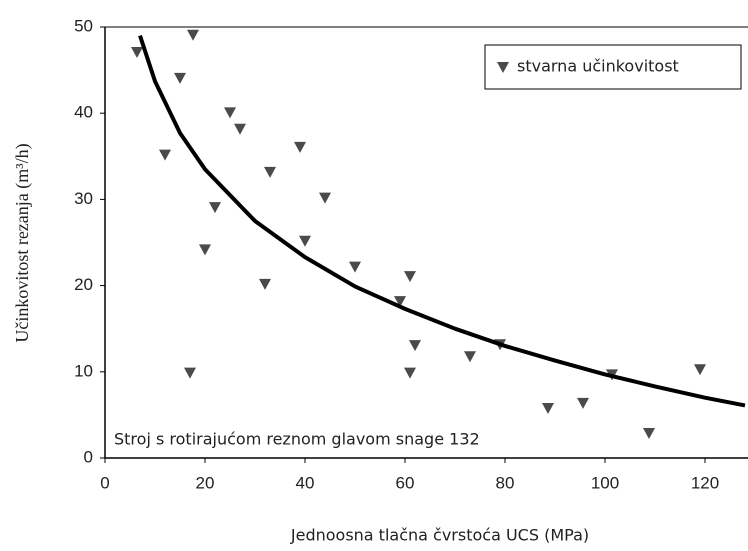  What do you see at coordinates (88, 456) in the screenshot?
I see `y-tick-label: 0` at bounding box center [88, 456].